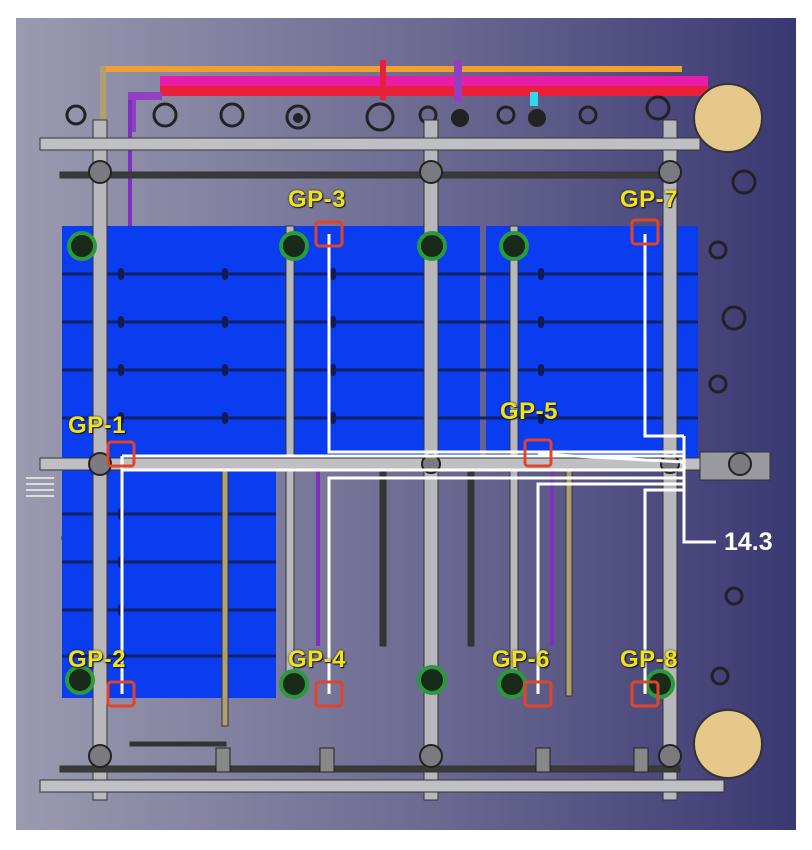 The height and width of the screenshot is (850, 812). I want to click on gp-4-marker, so click(329, 694).